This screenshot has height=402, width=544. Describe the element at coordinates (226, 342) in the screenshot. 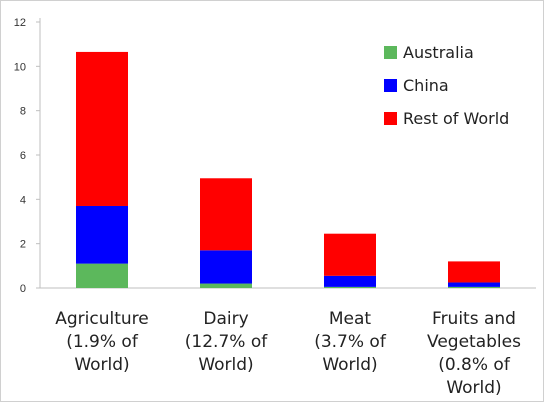

I see `category-label: (12.7% of` at that location.